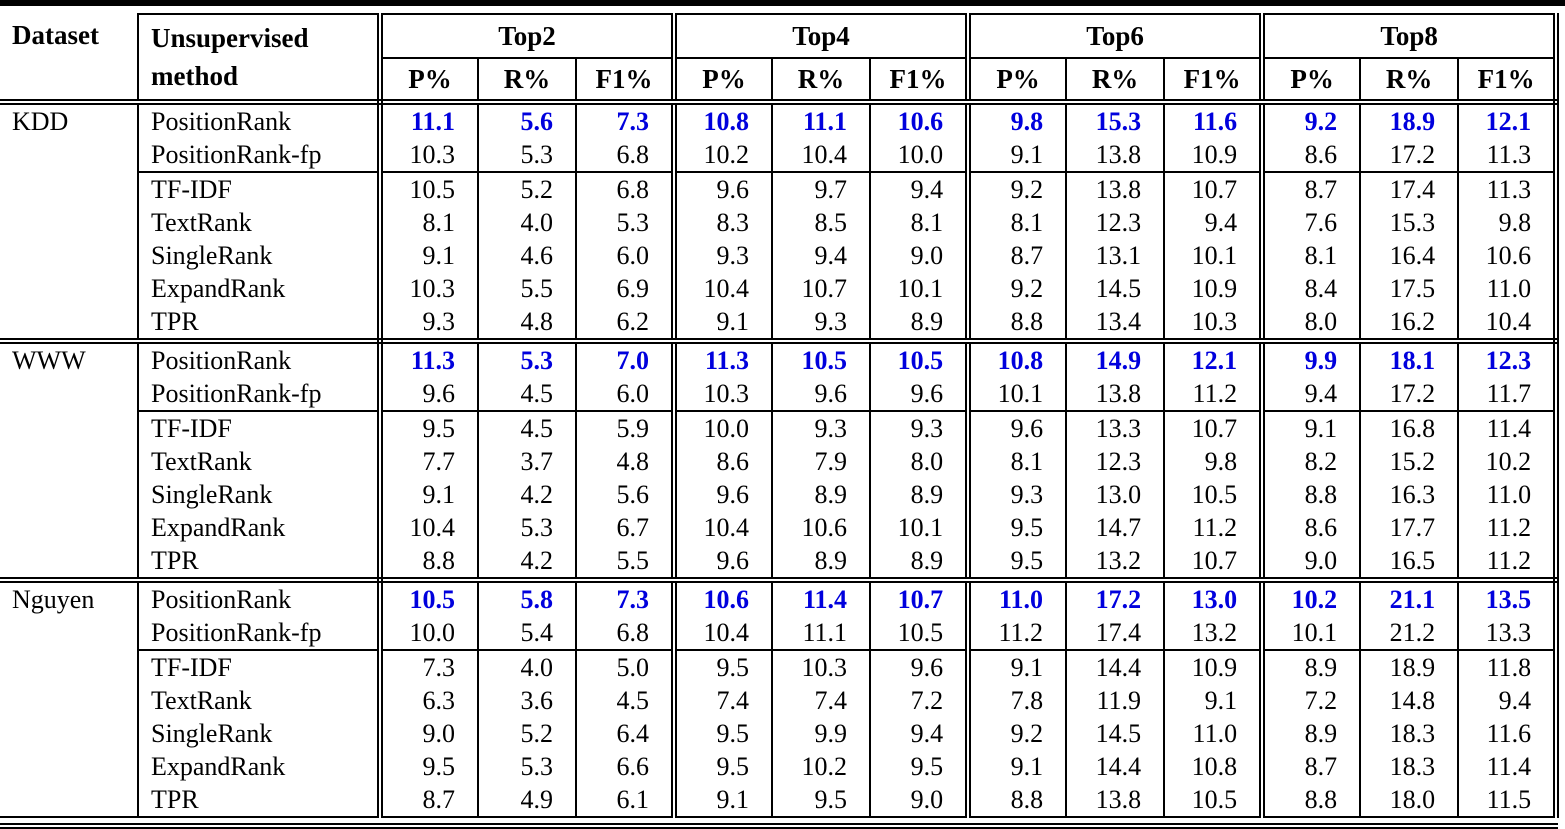 Image resolution: width=1565 pixels, height=829 pixels. I want to click on method-name: SingleRank, so click(260, 733).